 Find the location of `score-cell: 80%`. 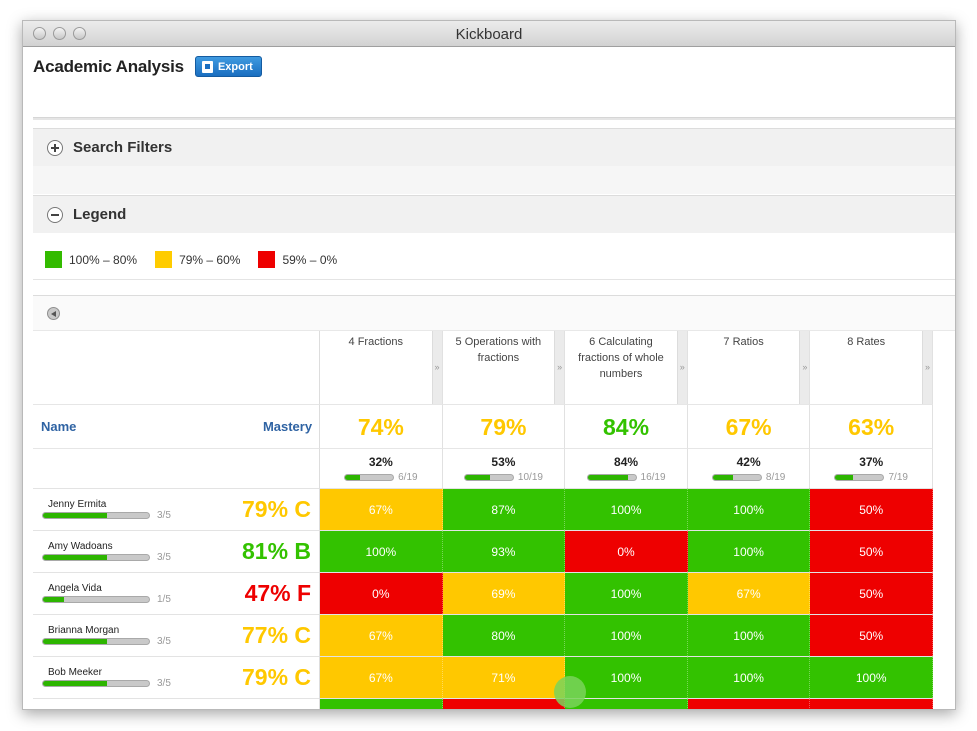

score-cell: 80% is located at coordinates (504, 635).